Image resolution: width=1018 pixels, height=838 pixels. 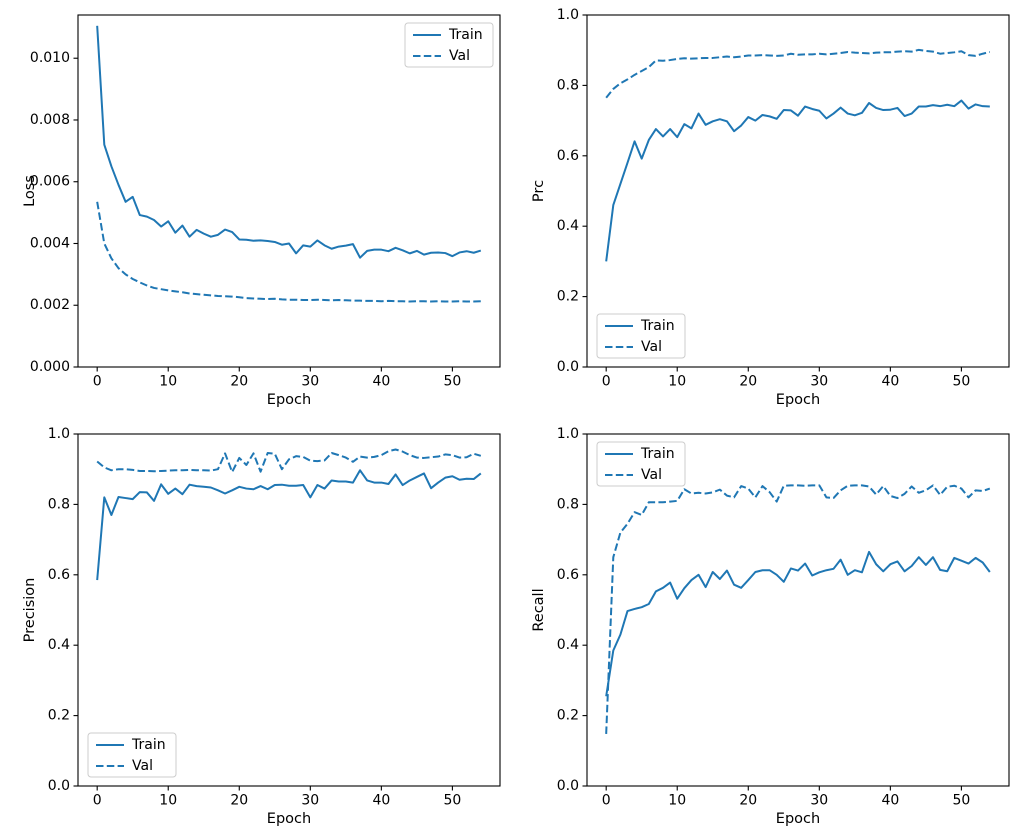 I want to click on y-axis-label: Prc, so click(x=539, y=191).